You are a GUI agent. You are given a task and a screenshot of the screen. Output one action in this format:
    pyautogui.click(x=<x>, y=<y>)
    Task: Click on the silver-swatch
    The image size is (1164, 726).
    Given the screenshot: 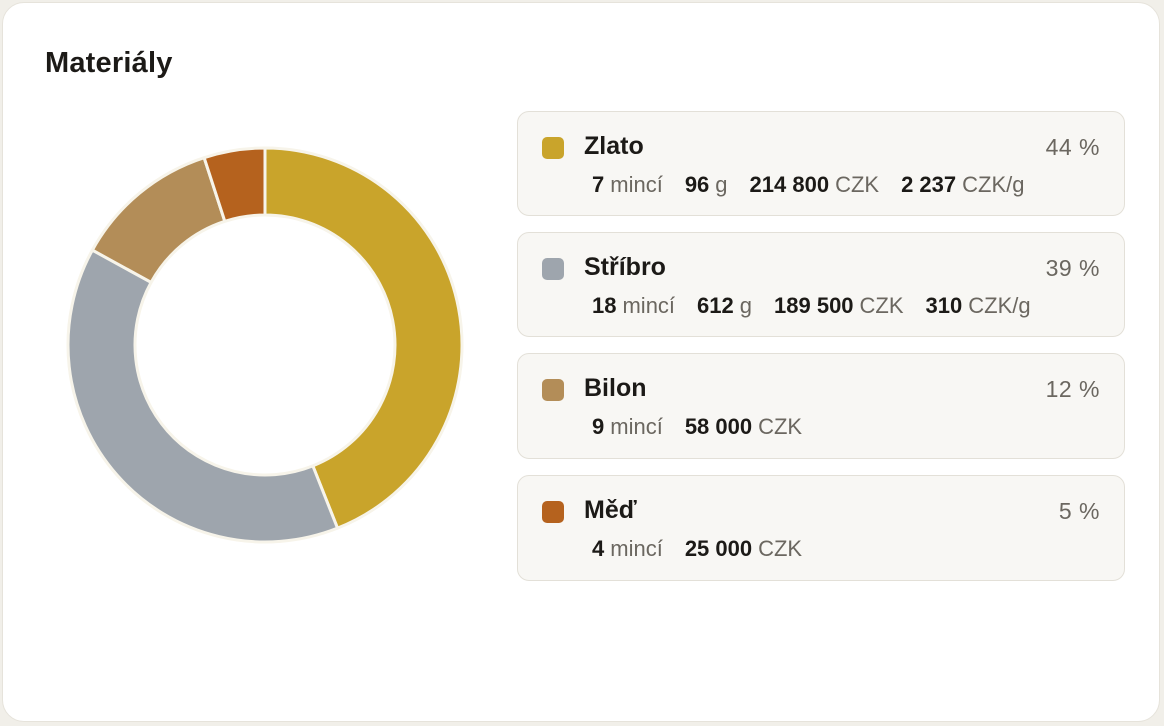 What is the action you would take?
    pyautogui.click(x=553, y=269)
    